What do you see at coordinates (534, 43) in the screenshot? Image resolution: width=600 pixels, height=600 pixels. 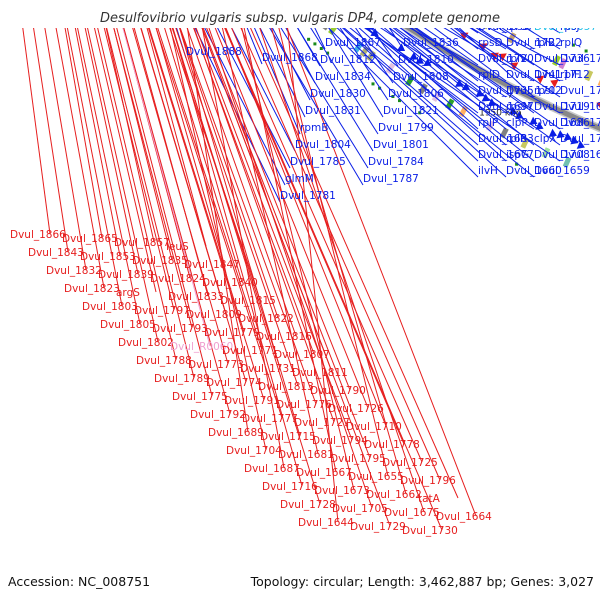 I see `forward-gene-label: Dvul_1722` at bounding box center [534, 43].